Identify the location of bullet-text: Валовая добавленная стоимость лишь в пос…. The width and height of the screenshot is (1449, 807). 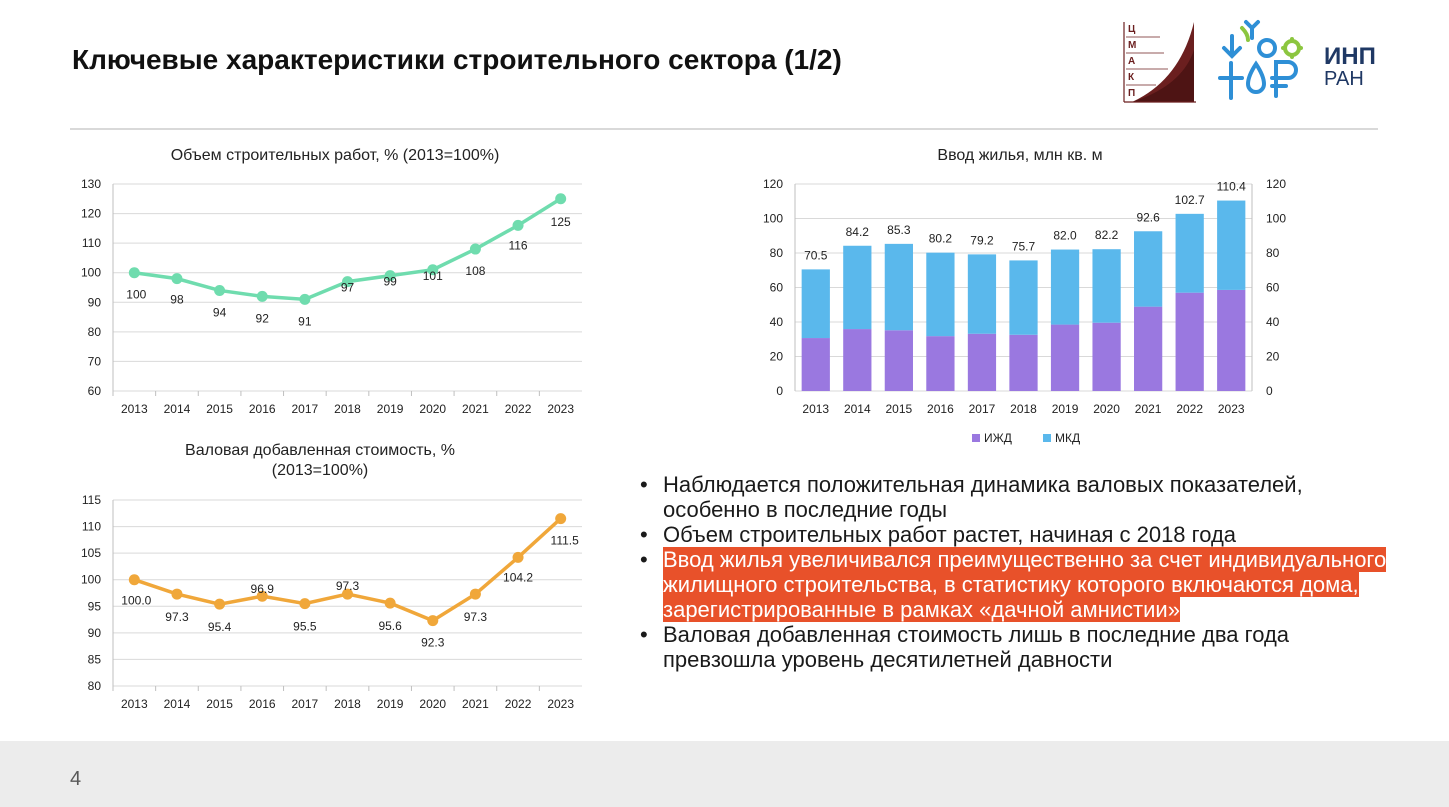
(976, 647).